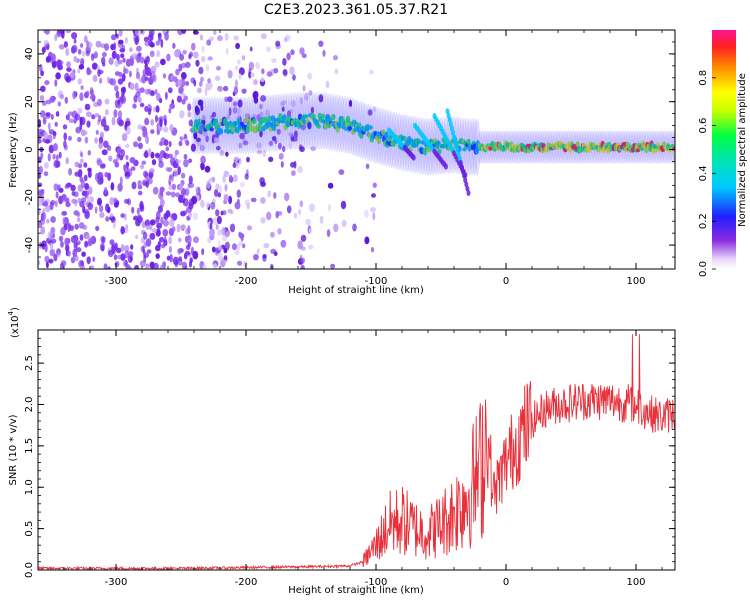 This screenshot has width=750, height=600. What do you see at coordinates (506, 281) in the screenshot?
I see `x-tick-label: 0` at bounding box center [506, 281].